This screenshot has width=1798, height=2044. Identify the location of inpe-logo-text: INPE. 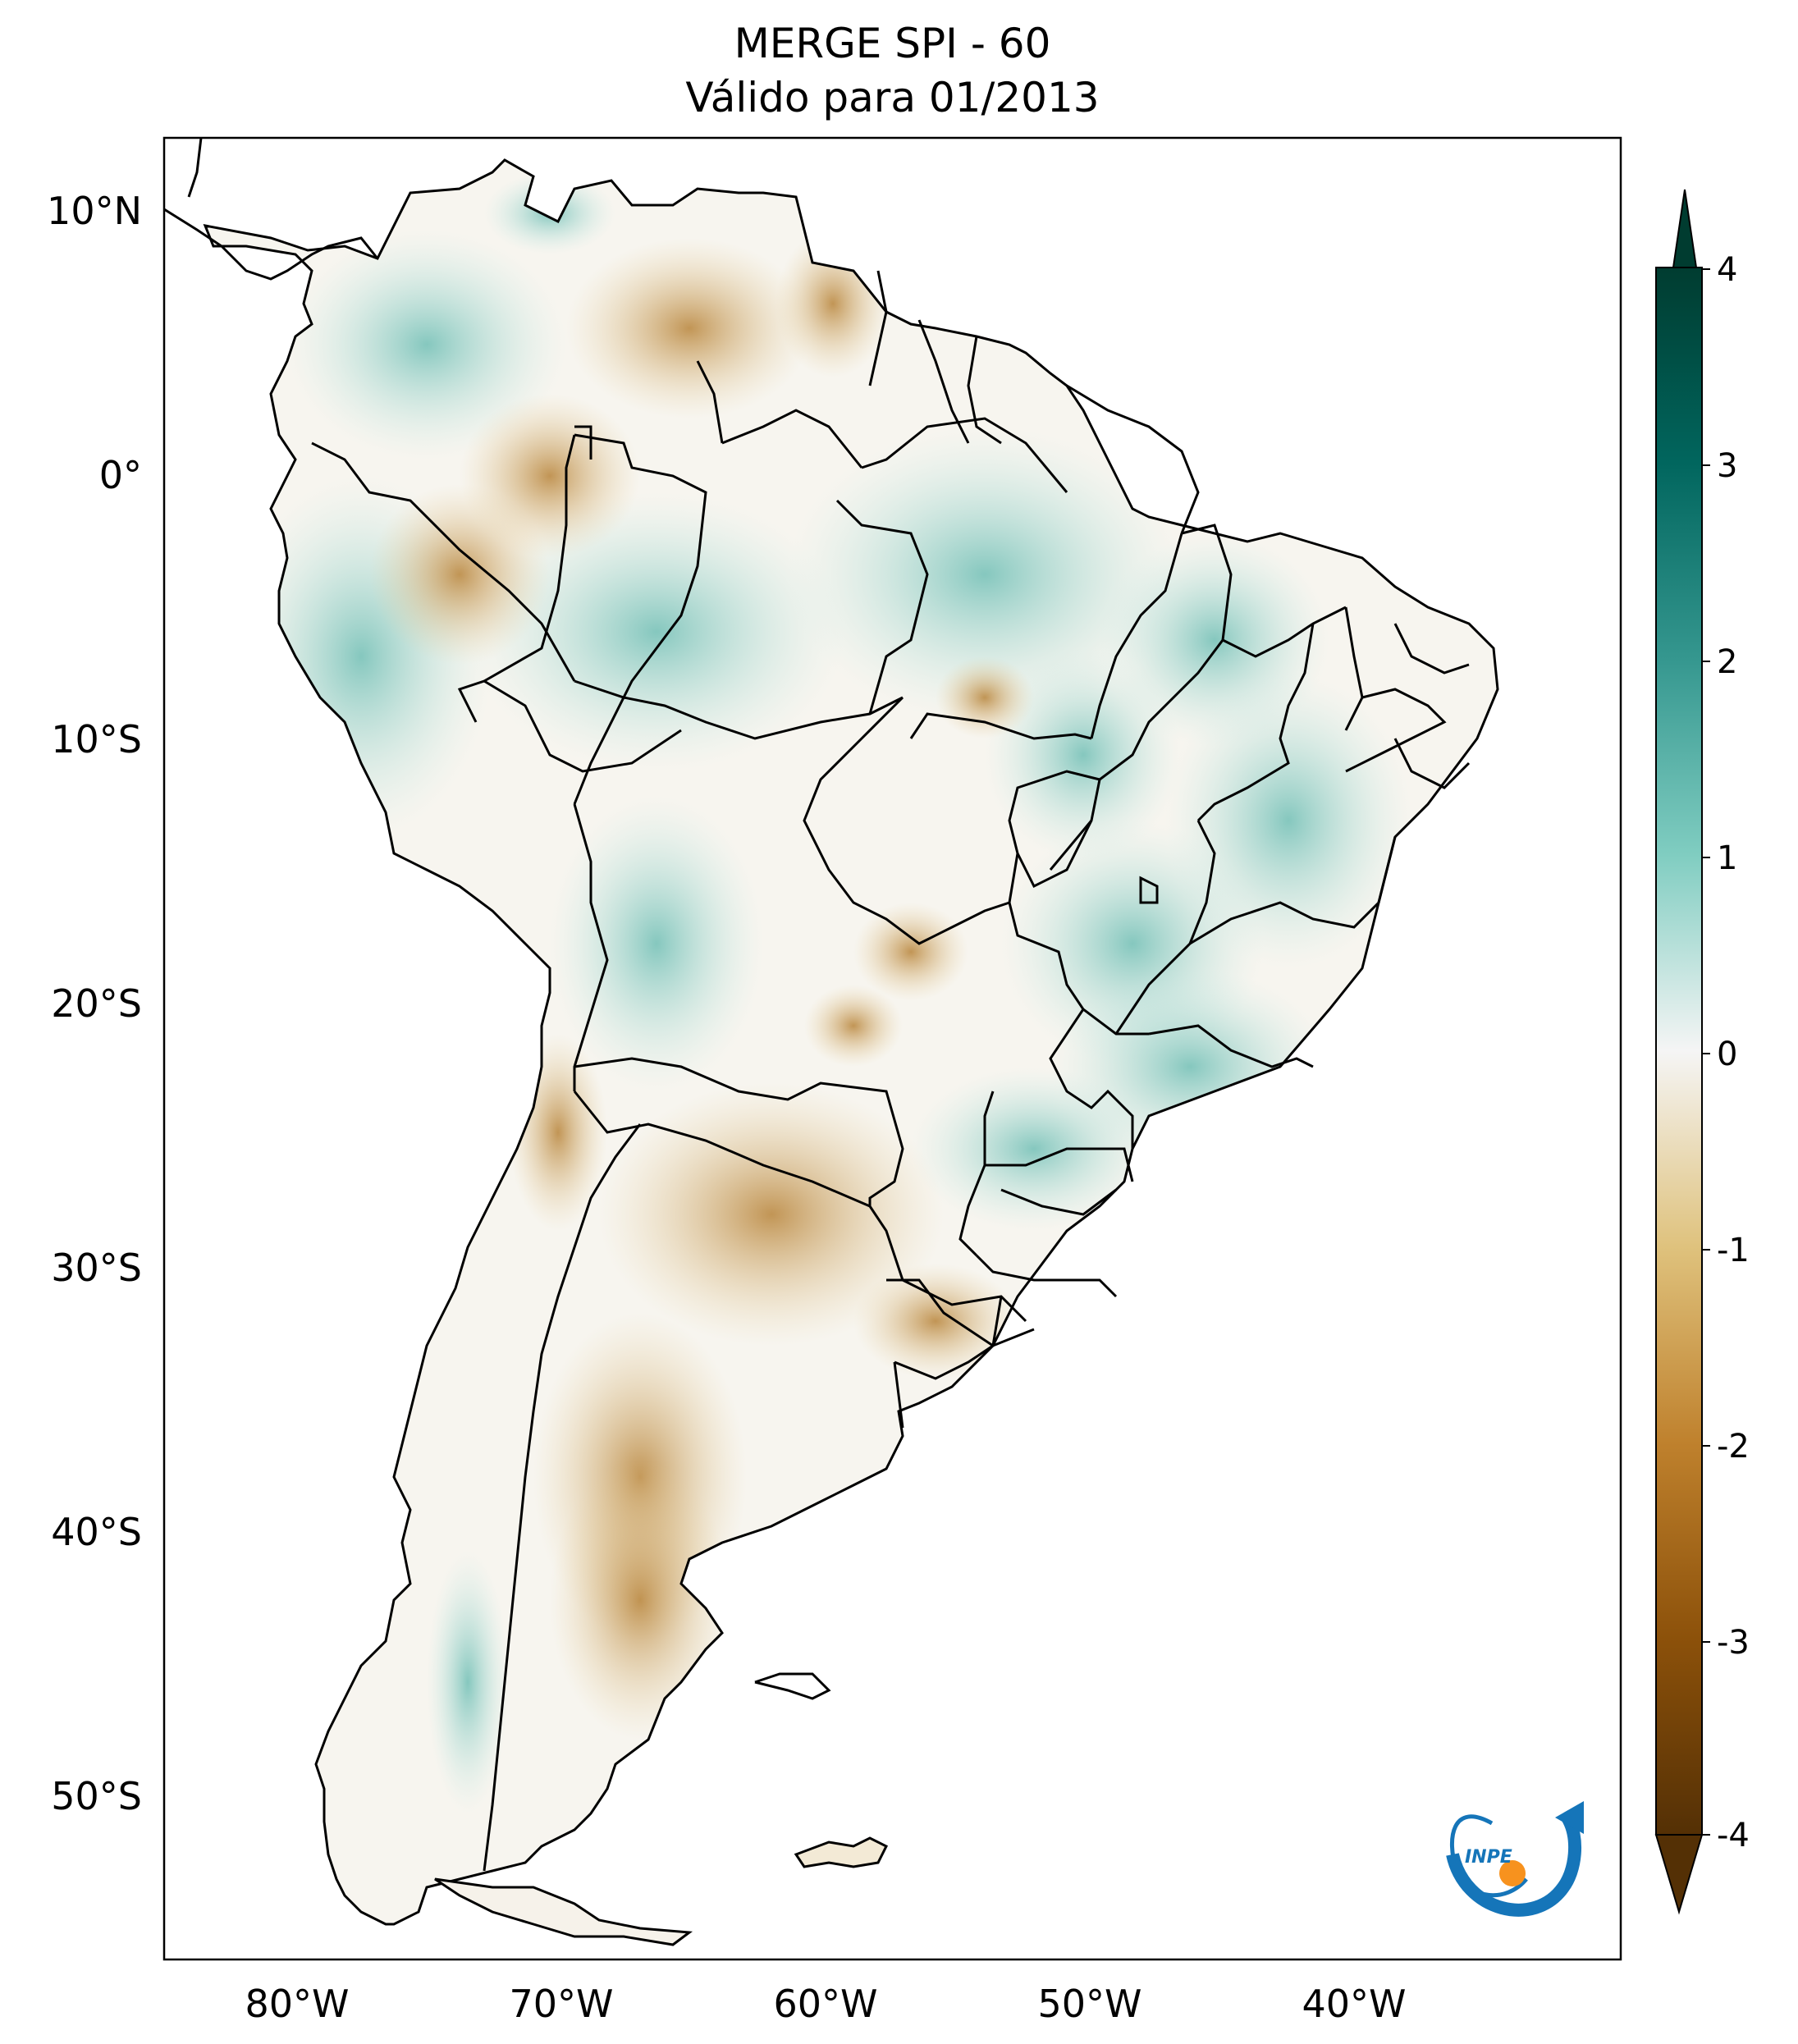
(1488, 1857).